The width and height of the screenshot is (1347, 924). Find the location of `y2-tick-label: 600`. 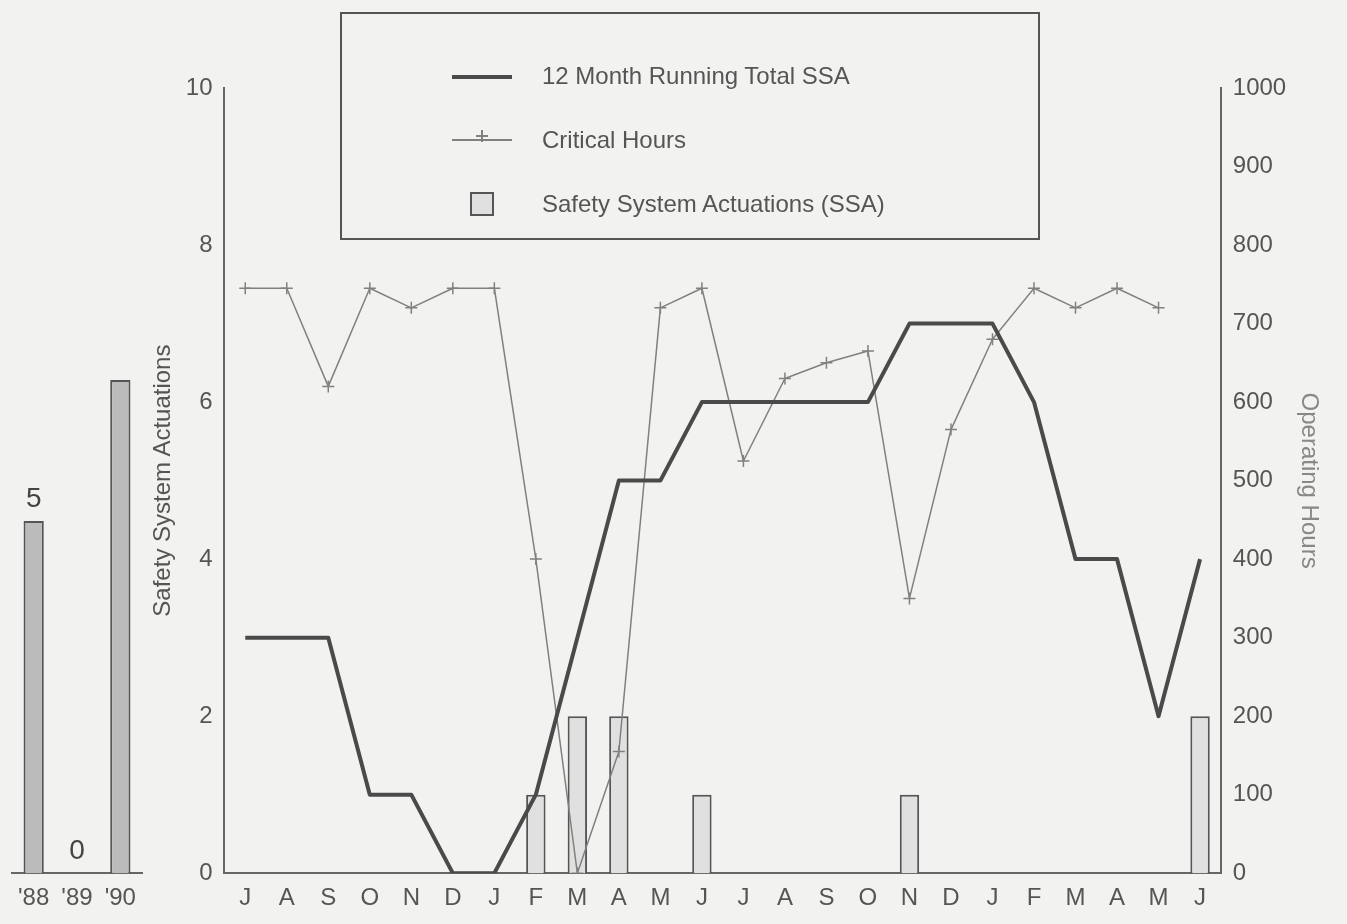

y2-tick-label: 600 is located at coordinates (1252, 400).